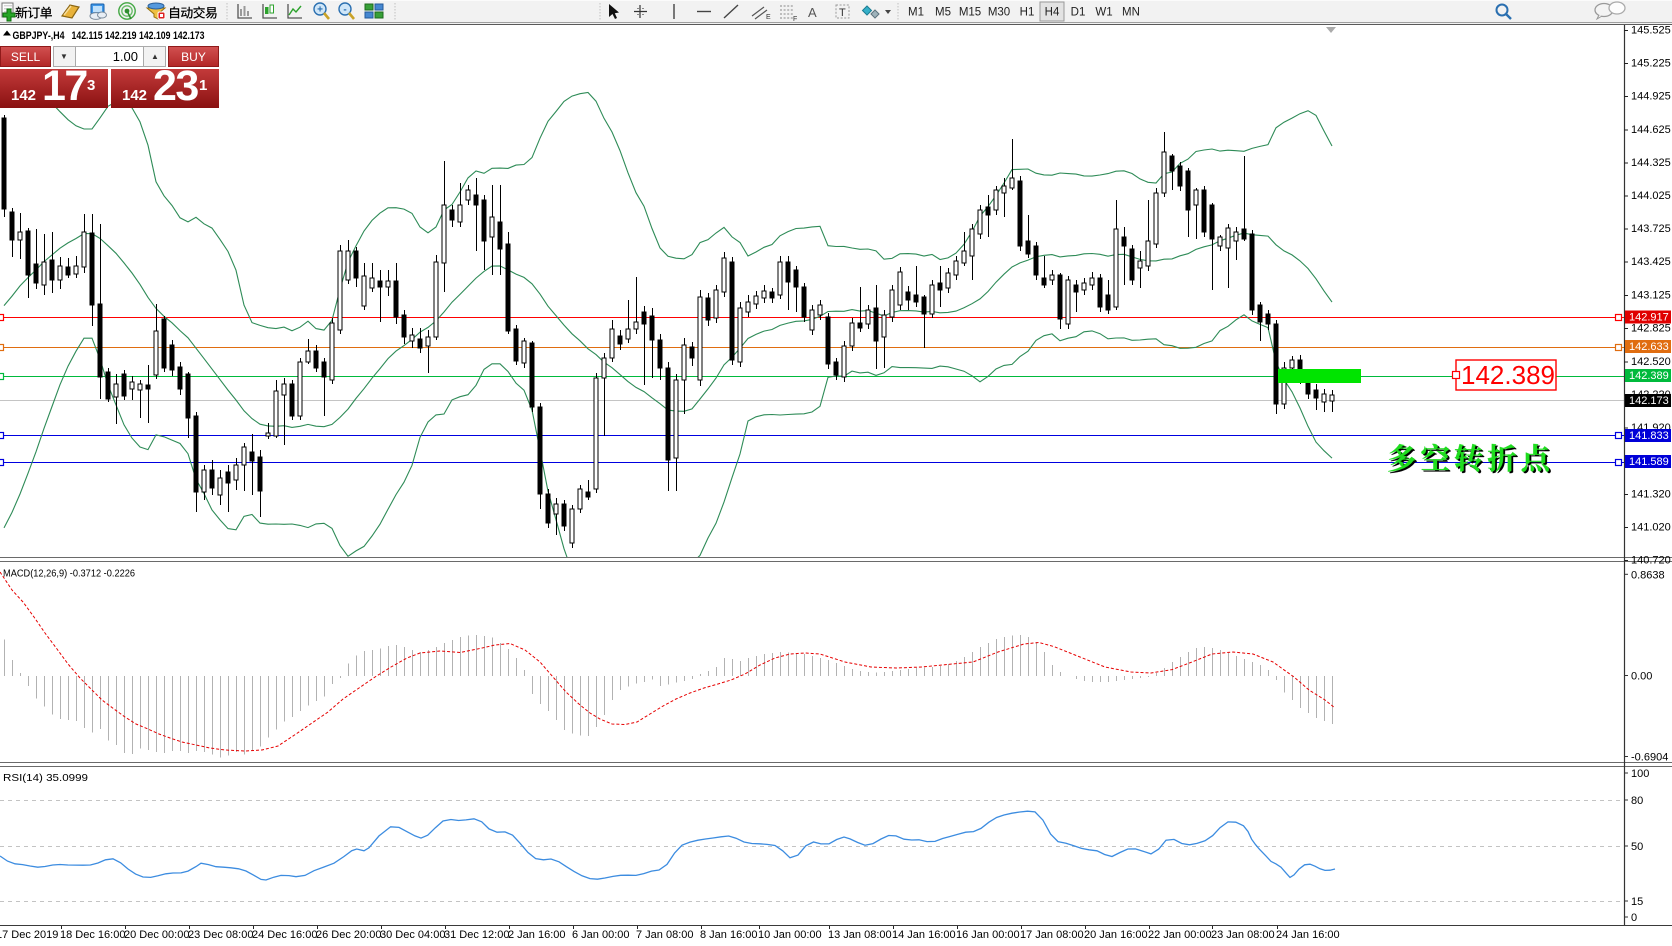 The image size is (1672, 946). What do you see at coordinates (1651, 328) in the screenshot?
I see `svg-text: 142.825` at bounding box center [1651, 328].